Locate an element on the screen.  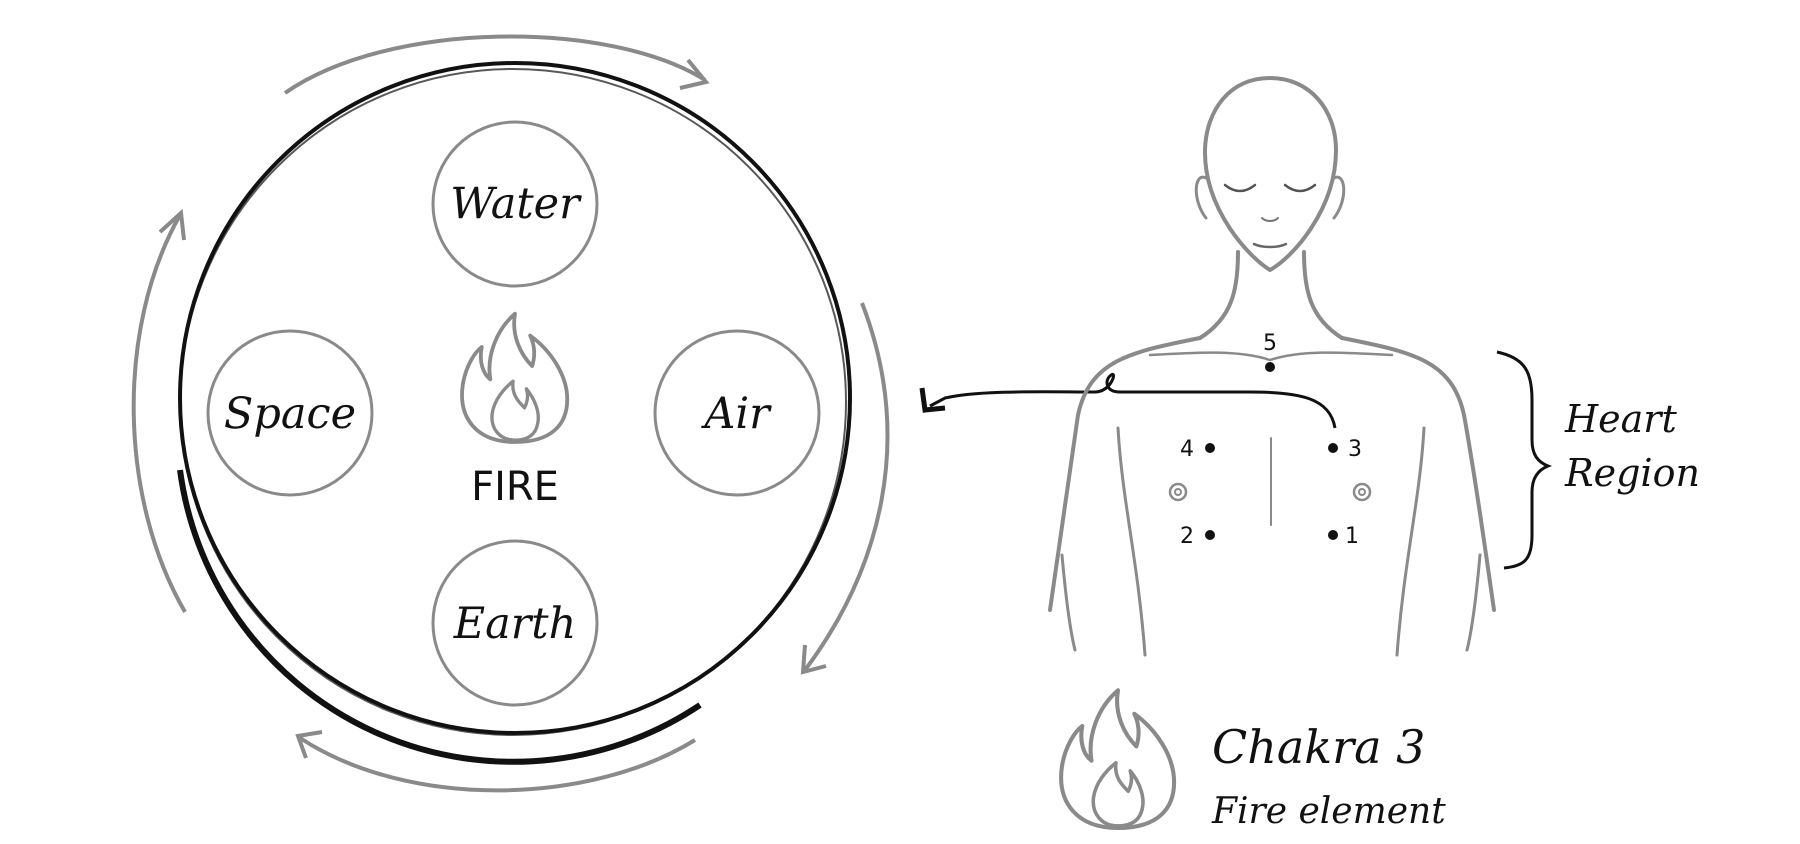
heart-region-brace: Heart Region is located at coordinates (1598, 460).